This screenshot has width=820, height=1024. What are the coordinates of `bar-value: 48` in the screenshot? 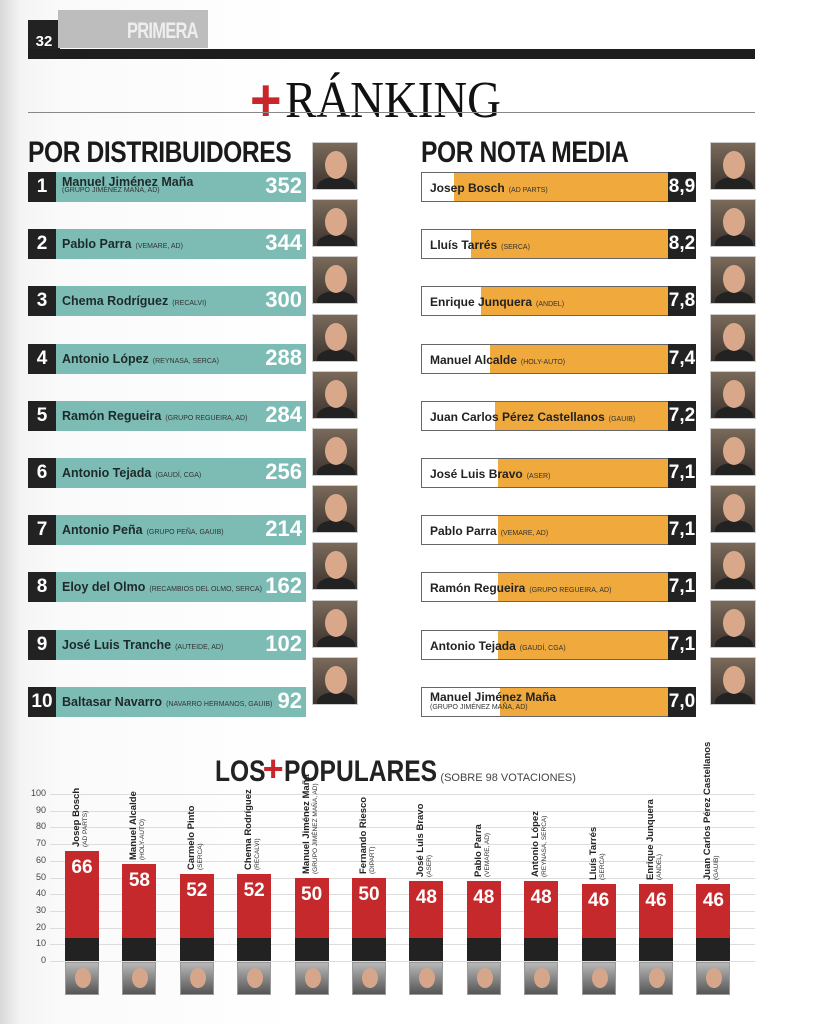 It's located at (484, 897).